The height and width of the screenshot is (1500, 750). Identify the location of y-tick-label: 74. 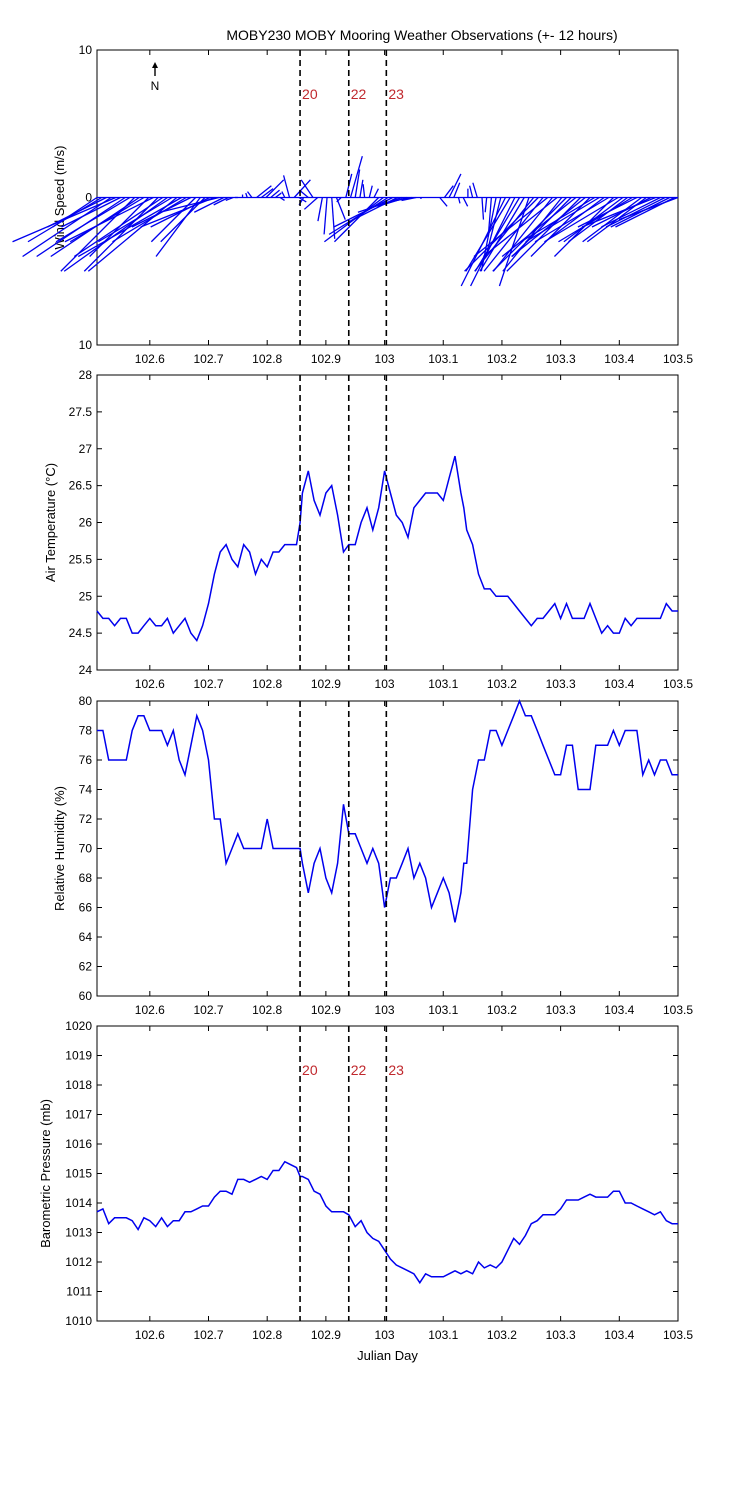
(86, 790).